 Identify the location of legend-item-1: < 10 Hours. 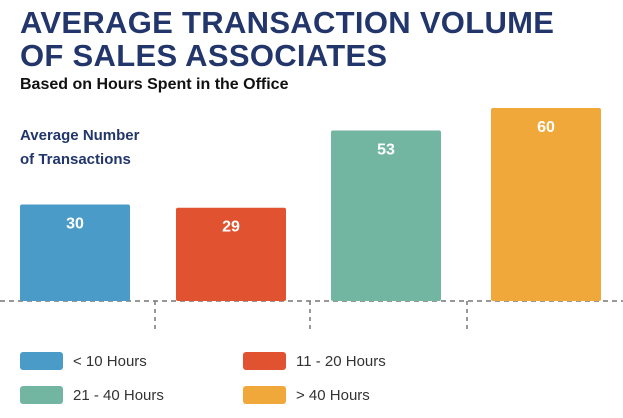
(83, 361).